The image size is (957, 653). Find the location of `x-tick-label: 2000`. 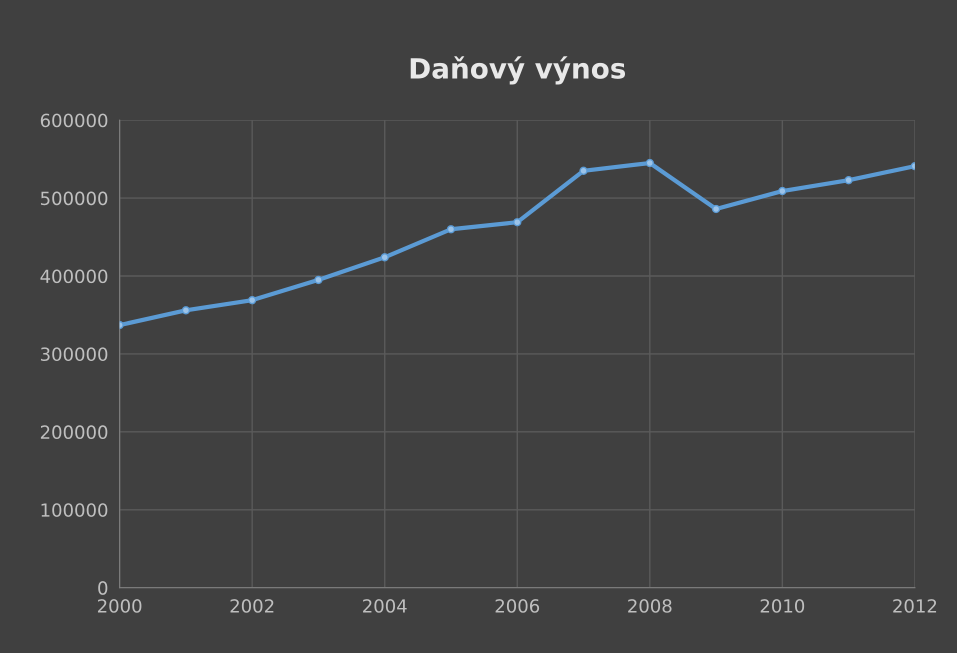

x-tick-label: 2000 is located at coordinates (120, 606).